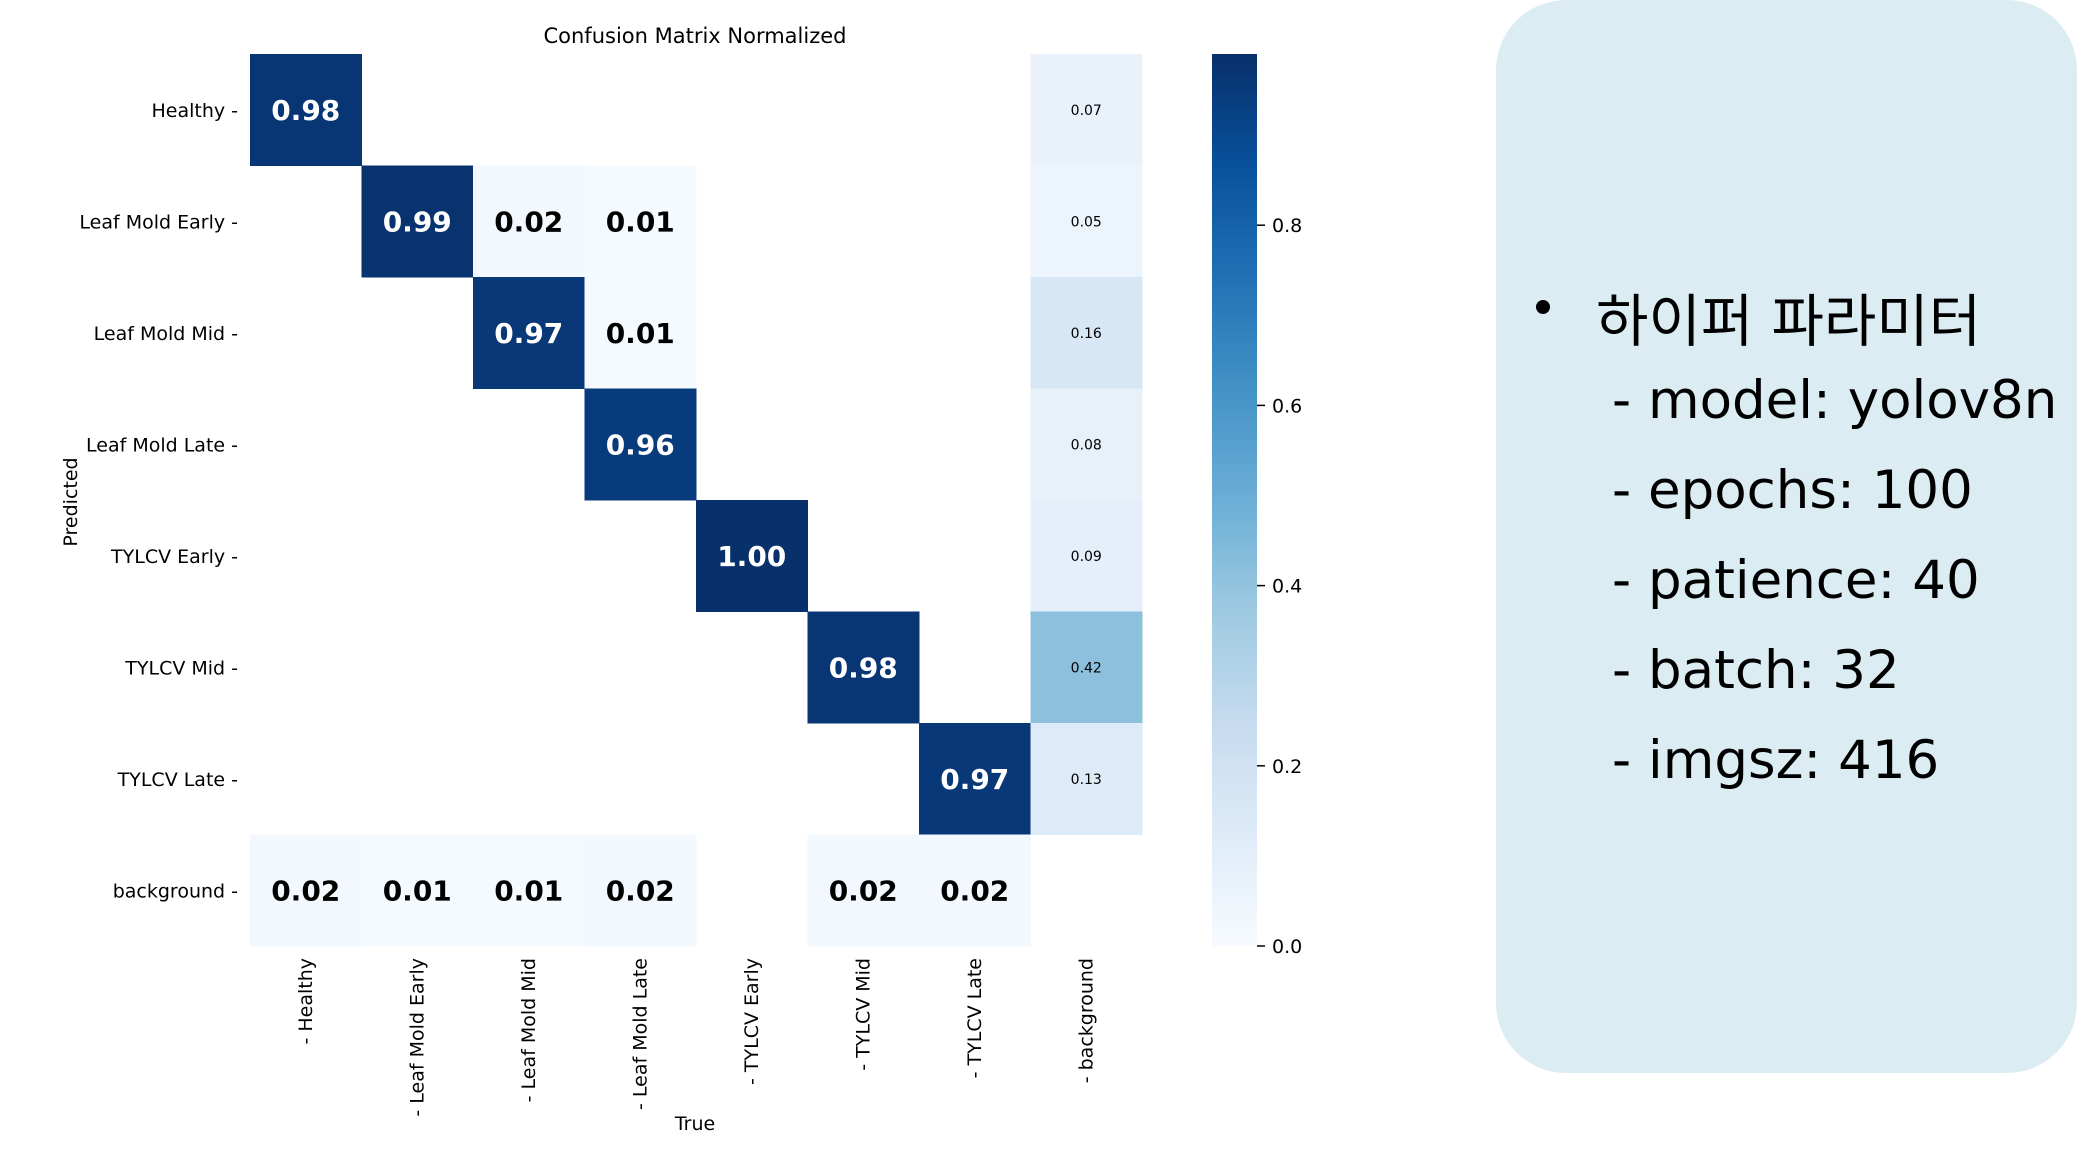  Describe the element at coordinates (166, 334) in the screenshot. I see `y-tick-label: Leaf Mold Mid -` at that location.